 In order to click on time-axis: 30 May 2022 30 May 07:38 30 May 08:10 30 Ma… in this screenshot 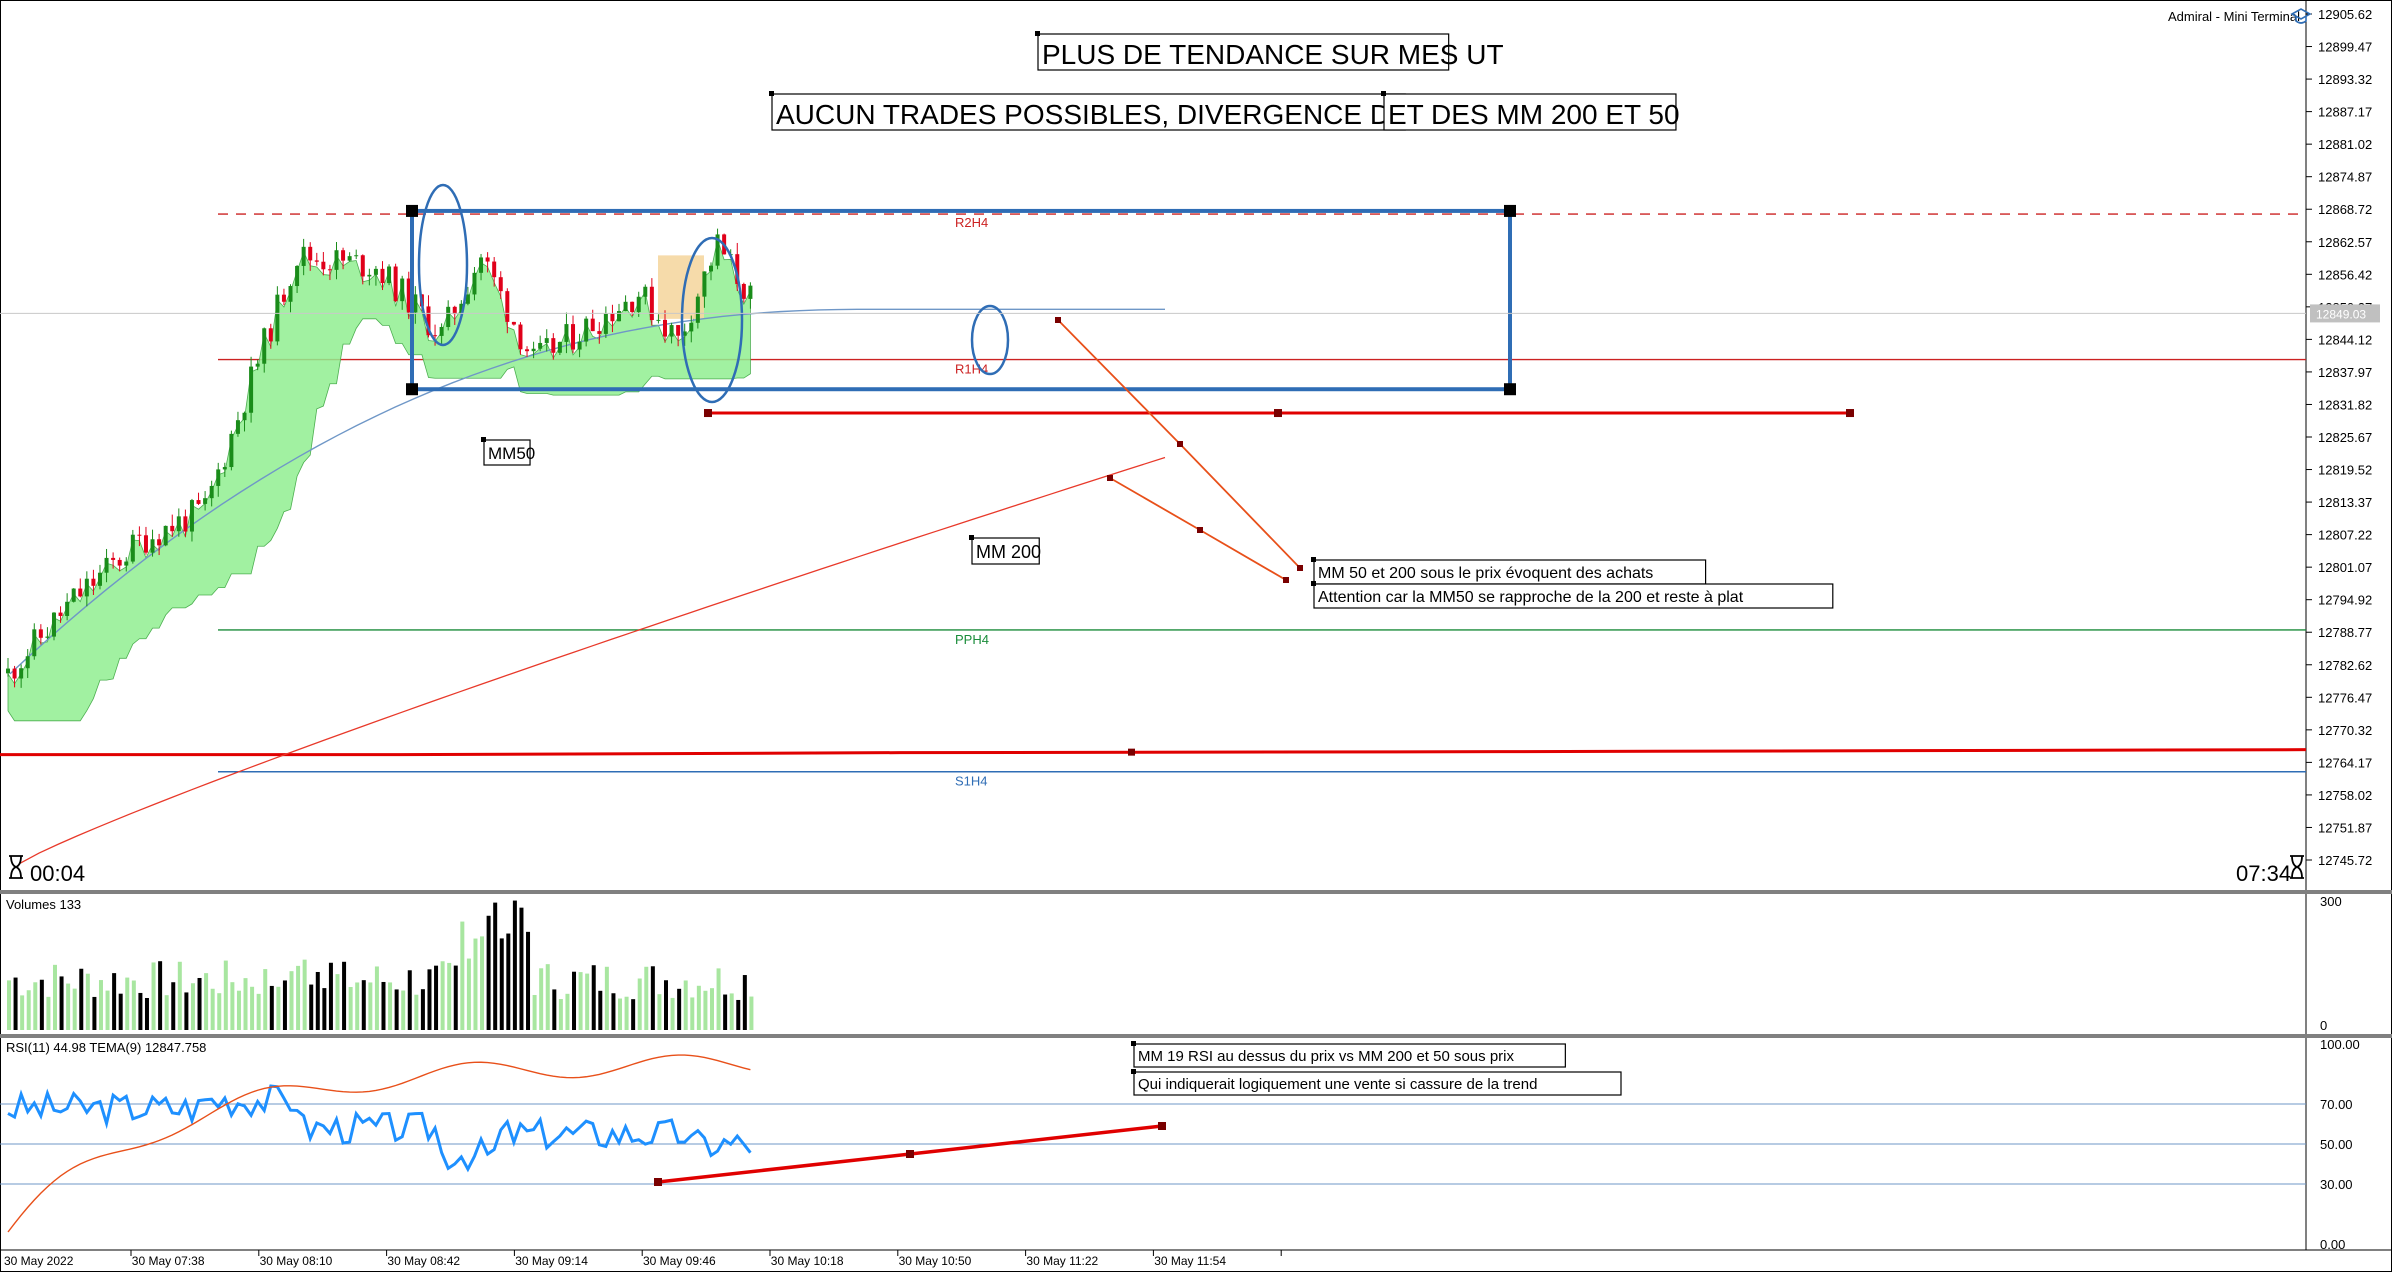, I will do `click(643, 1259)`.